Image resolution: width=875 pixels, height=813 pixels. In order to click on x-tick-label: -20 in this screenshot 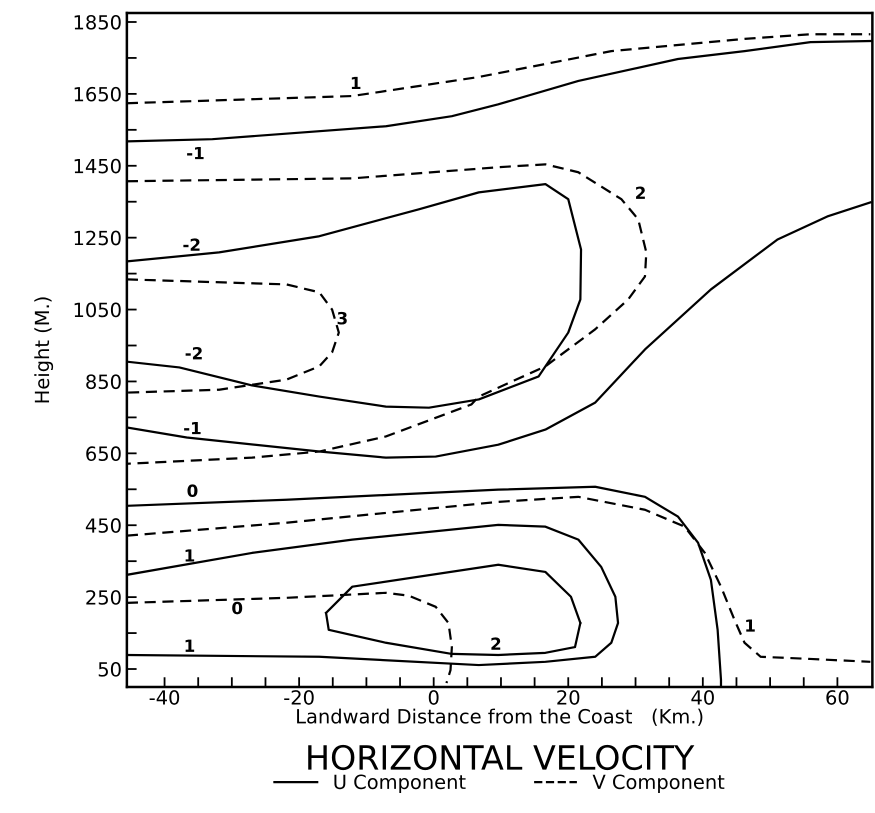, I will do `click(299, 697)`.